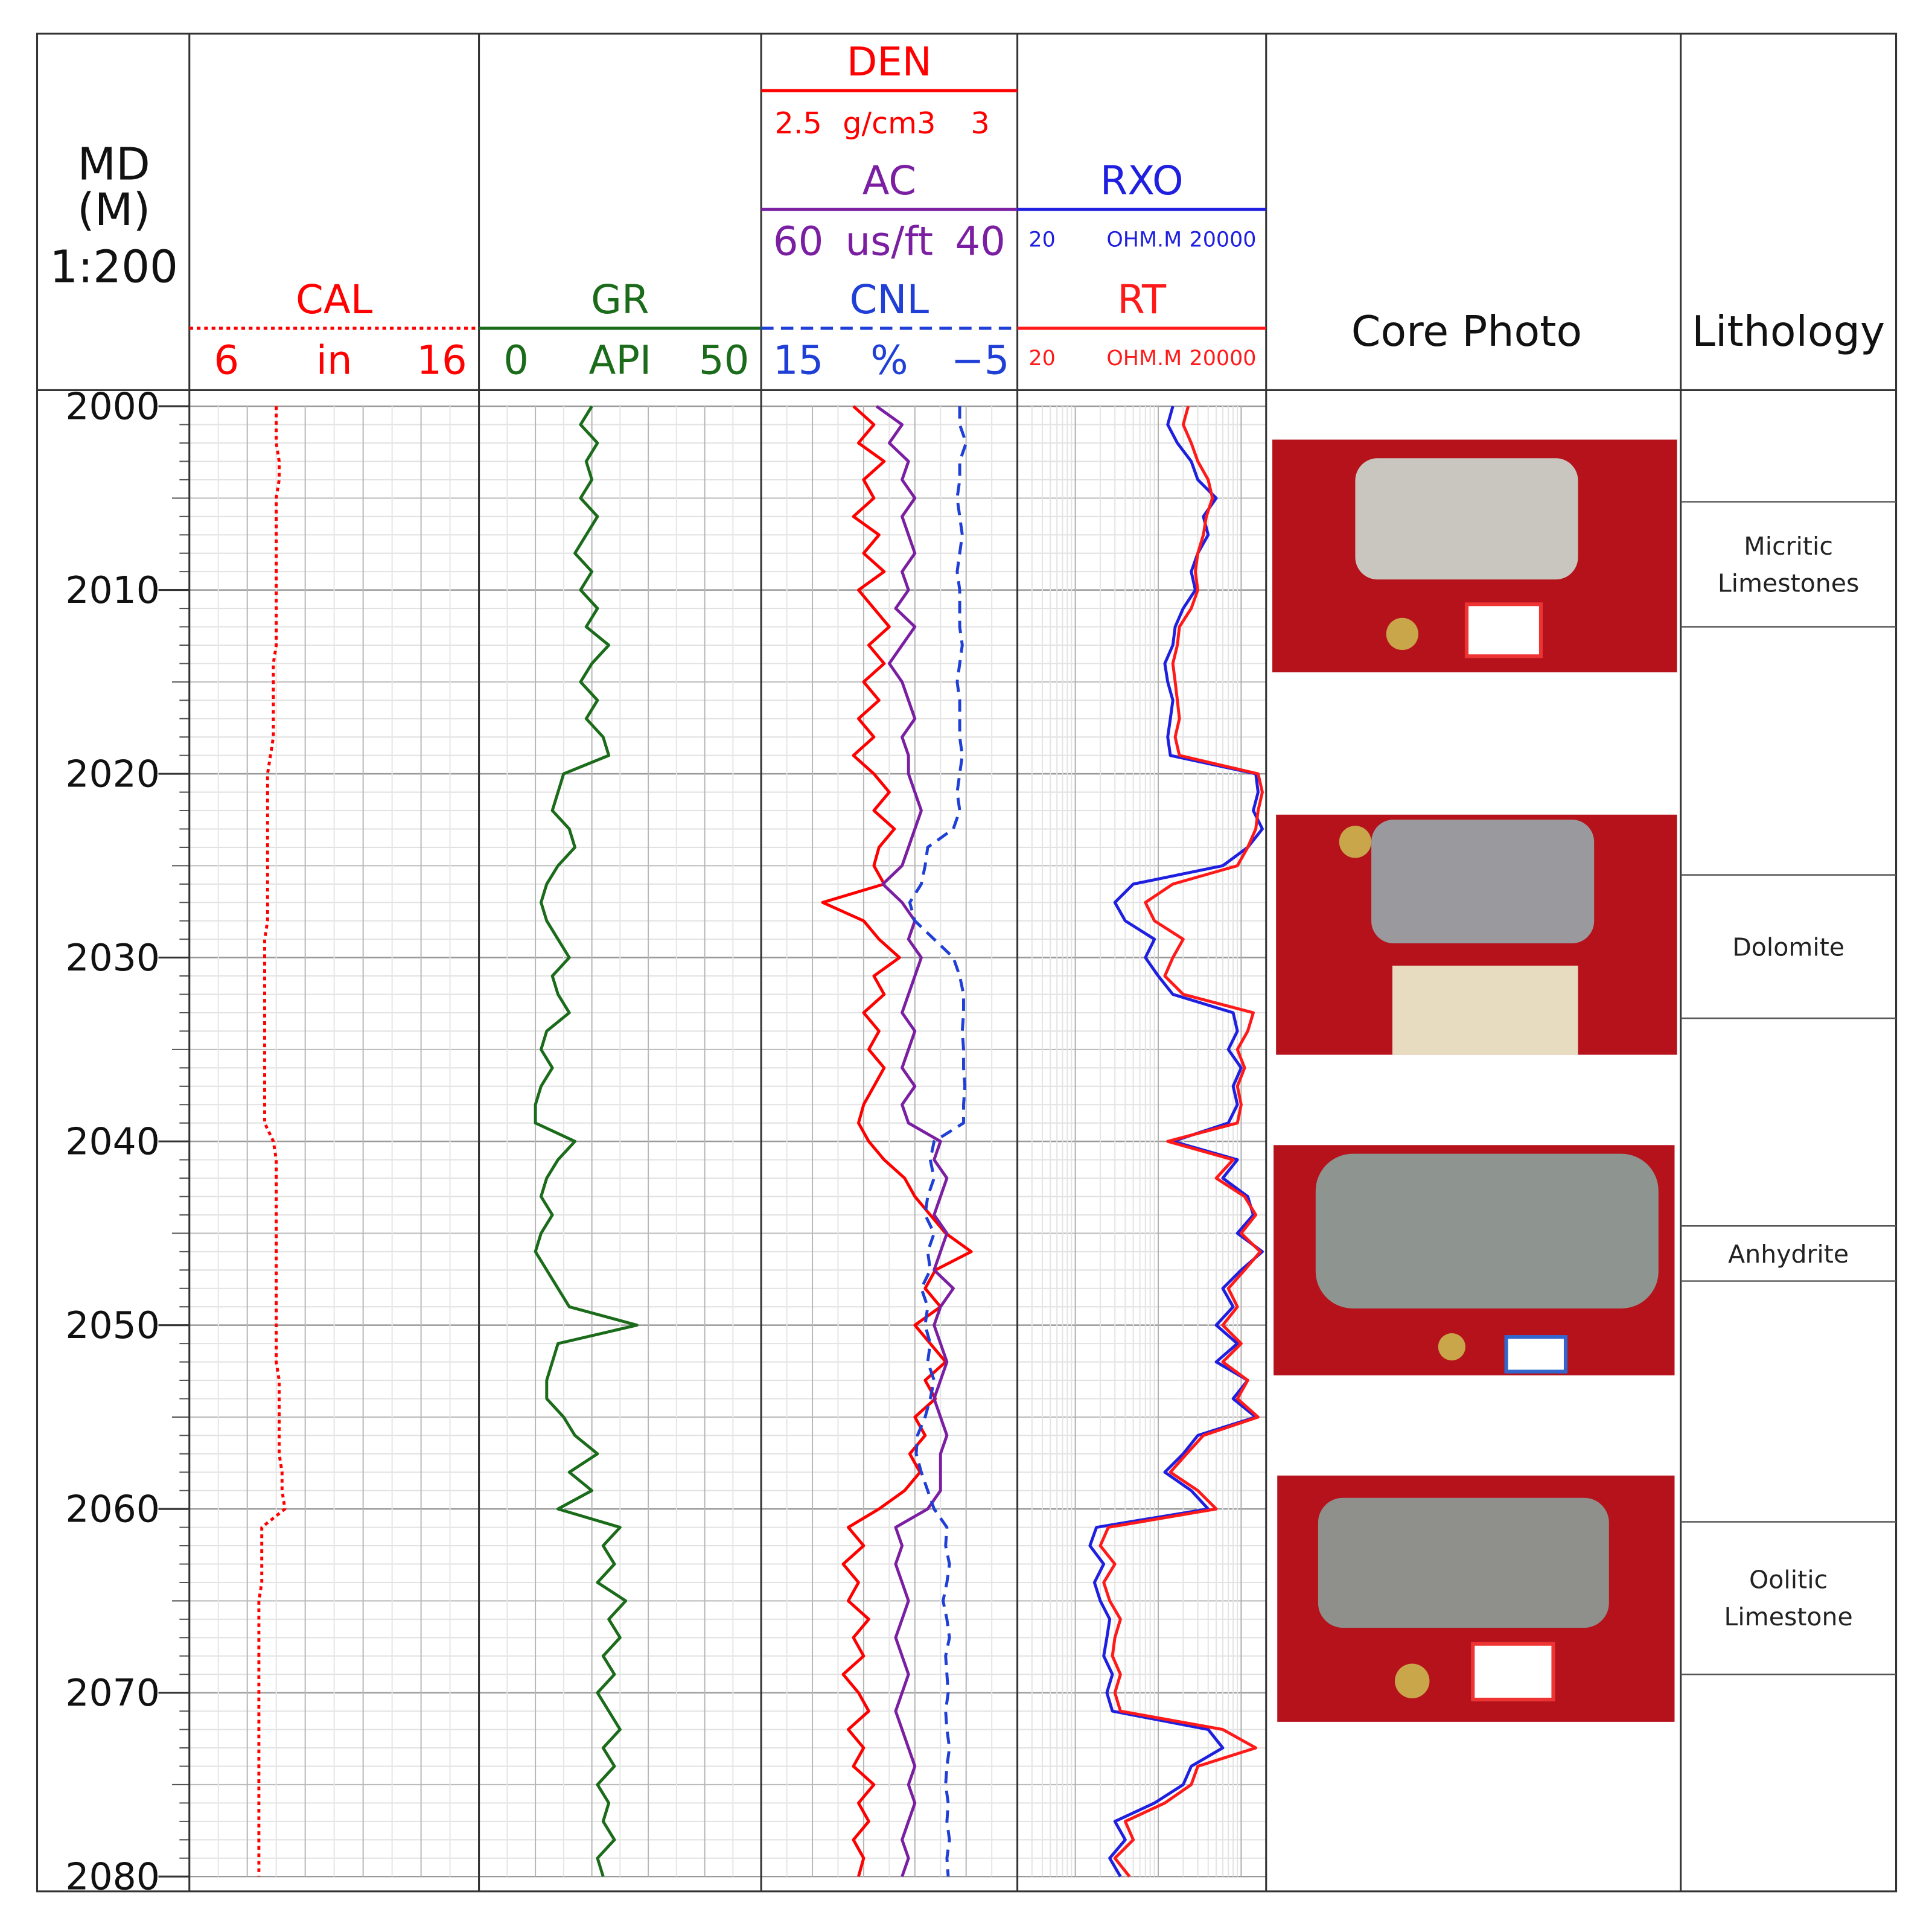  What do you see at coordinates (1142, 181) in the screenshot?
I see `curve-name: RXO` at bounding box center [1142, 181].